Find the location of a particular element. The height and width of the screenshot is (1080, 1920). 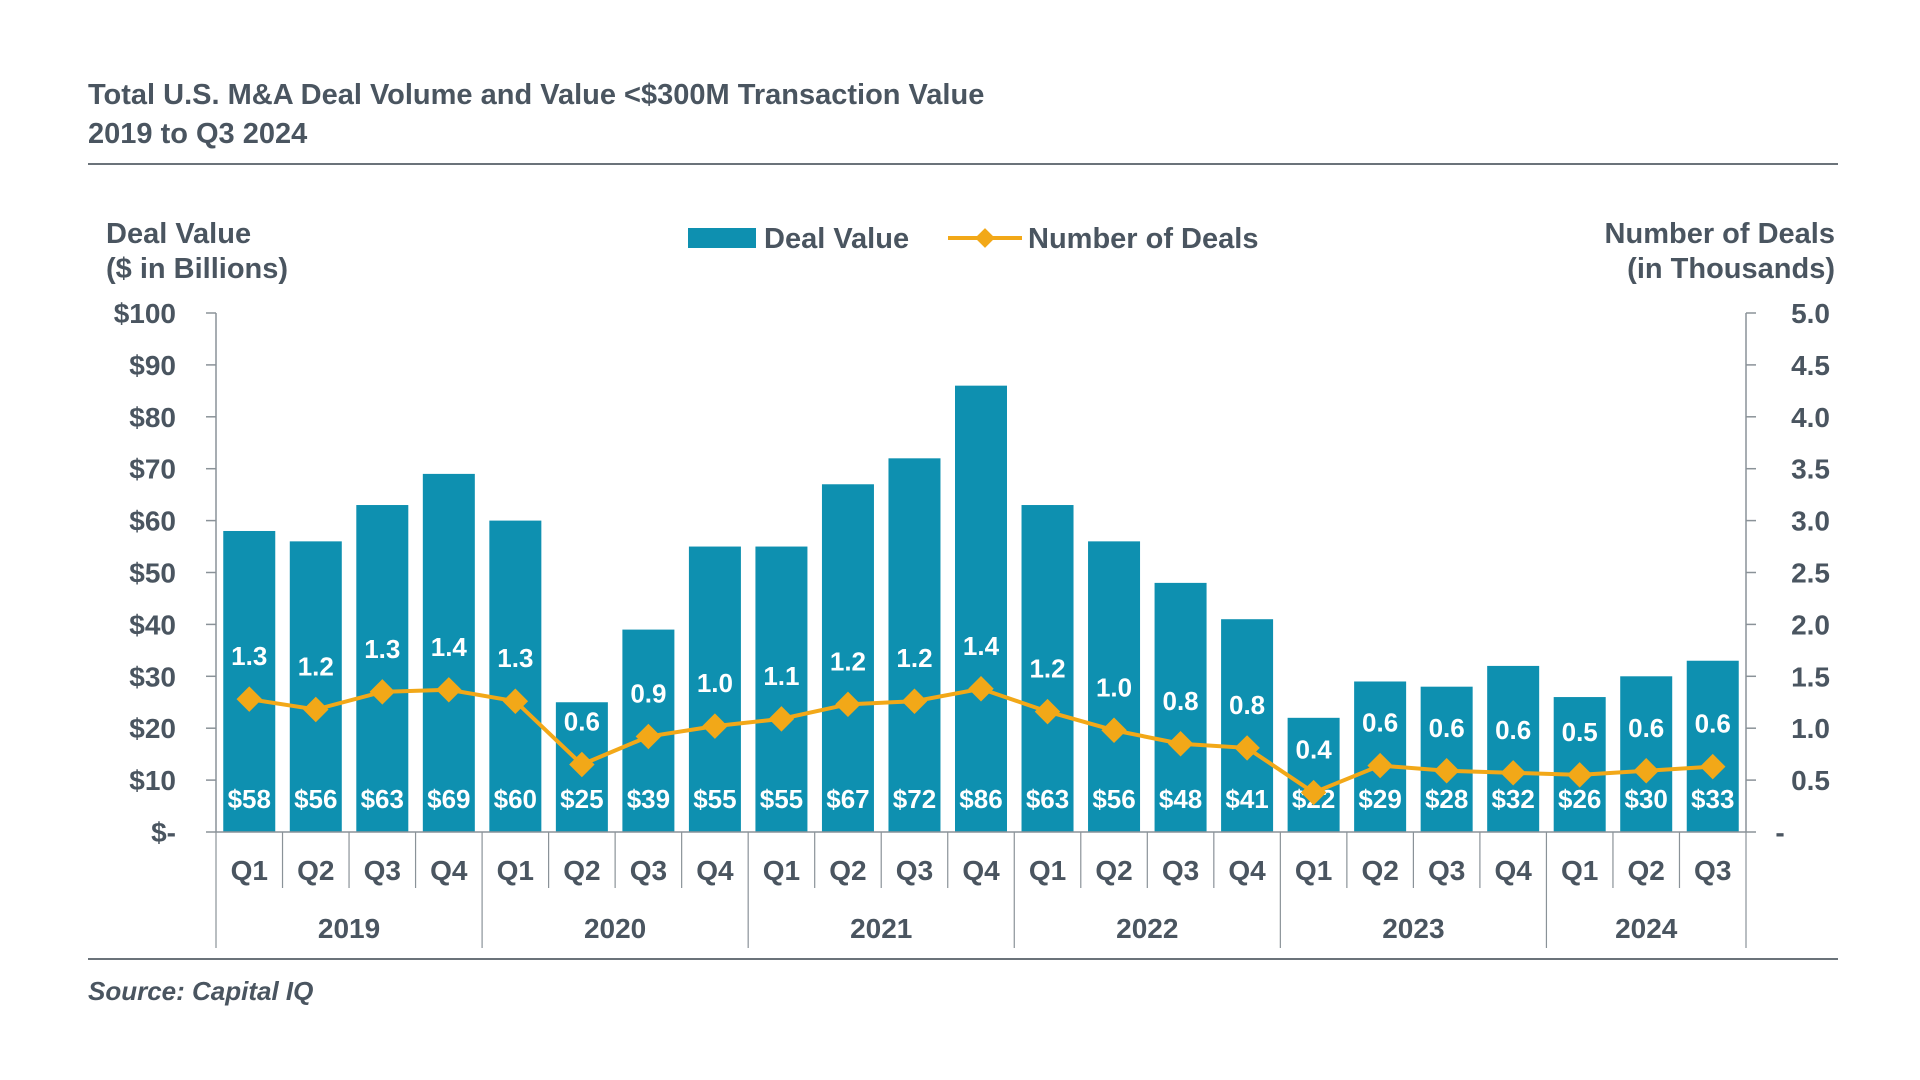

y-right-tick-label: 0.5 is located at coordinates (1810, 780).